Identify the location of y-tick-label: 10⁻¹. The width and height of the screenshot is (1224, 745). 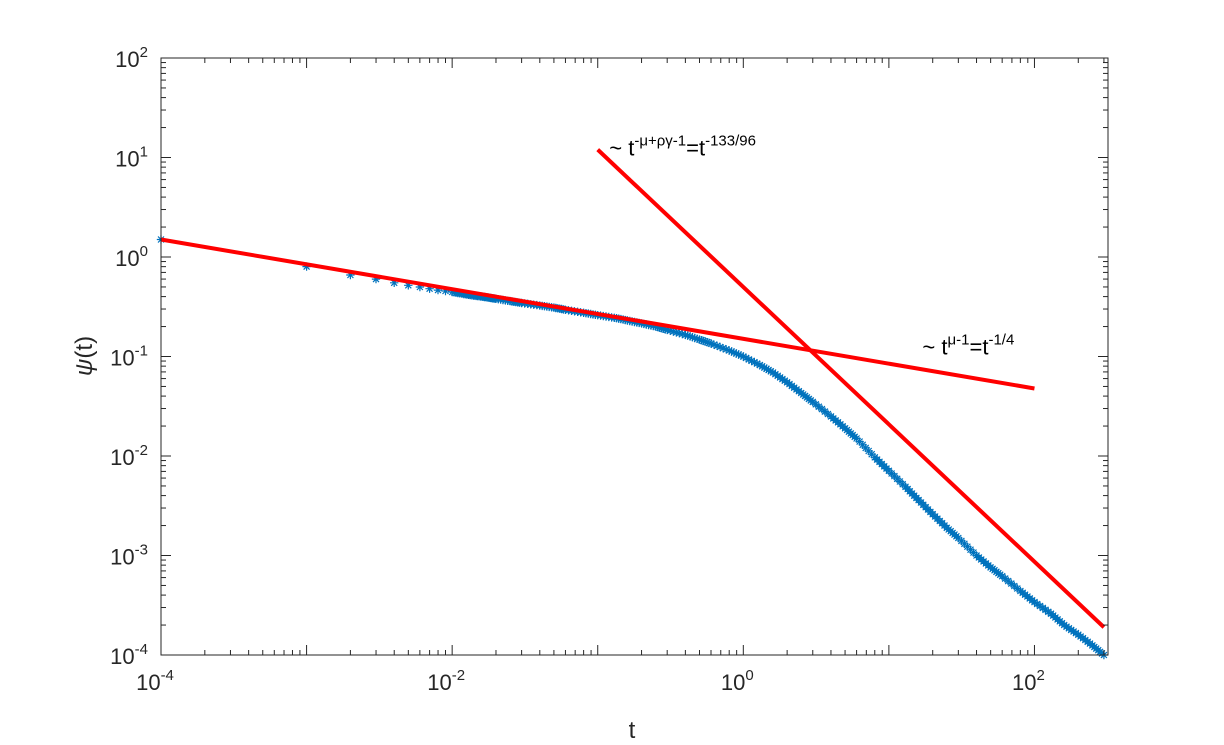
(129, 357).